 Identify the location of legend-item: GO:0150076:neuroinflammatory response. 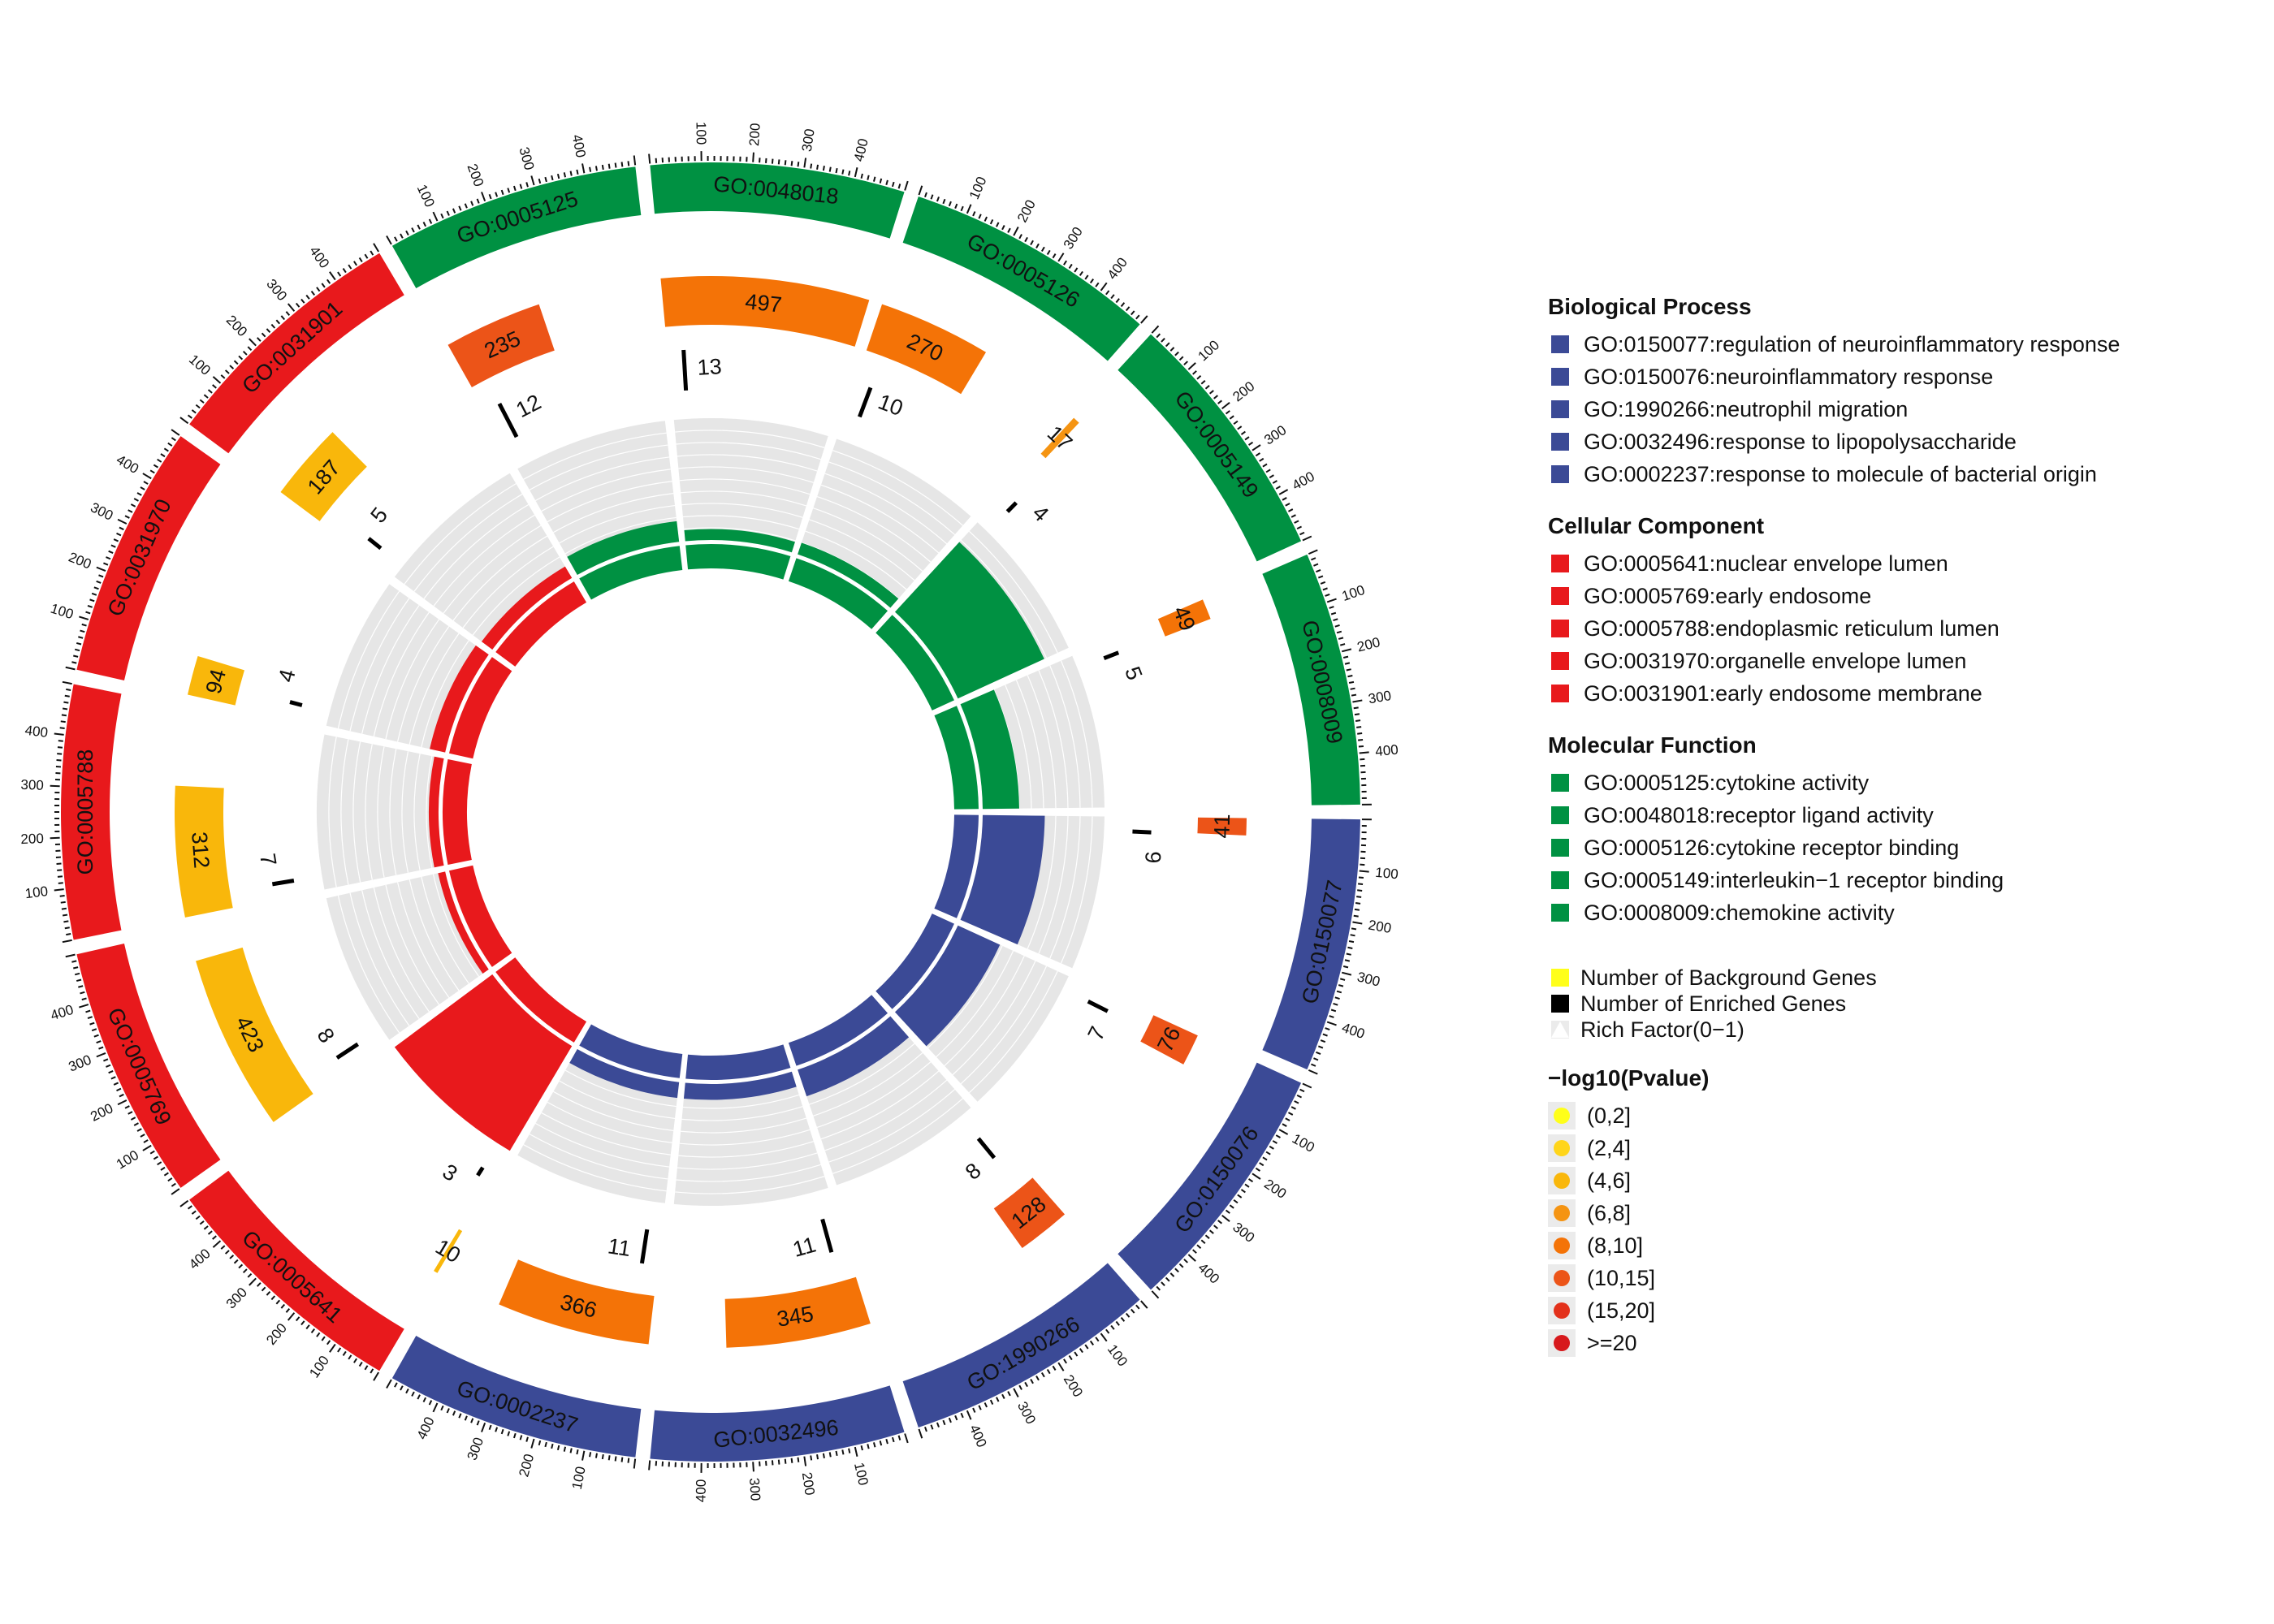
(1897, 377).